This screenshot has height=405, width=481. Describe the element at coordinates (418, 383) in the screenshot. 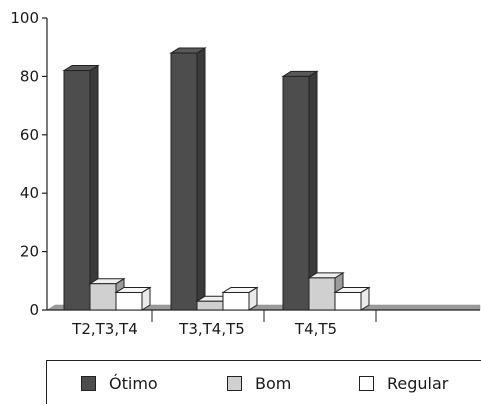

I see `legend-label-regular: Regular` at that location.